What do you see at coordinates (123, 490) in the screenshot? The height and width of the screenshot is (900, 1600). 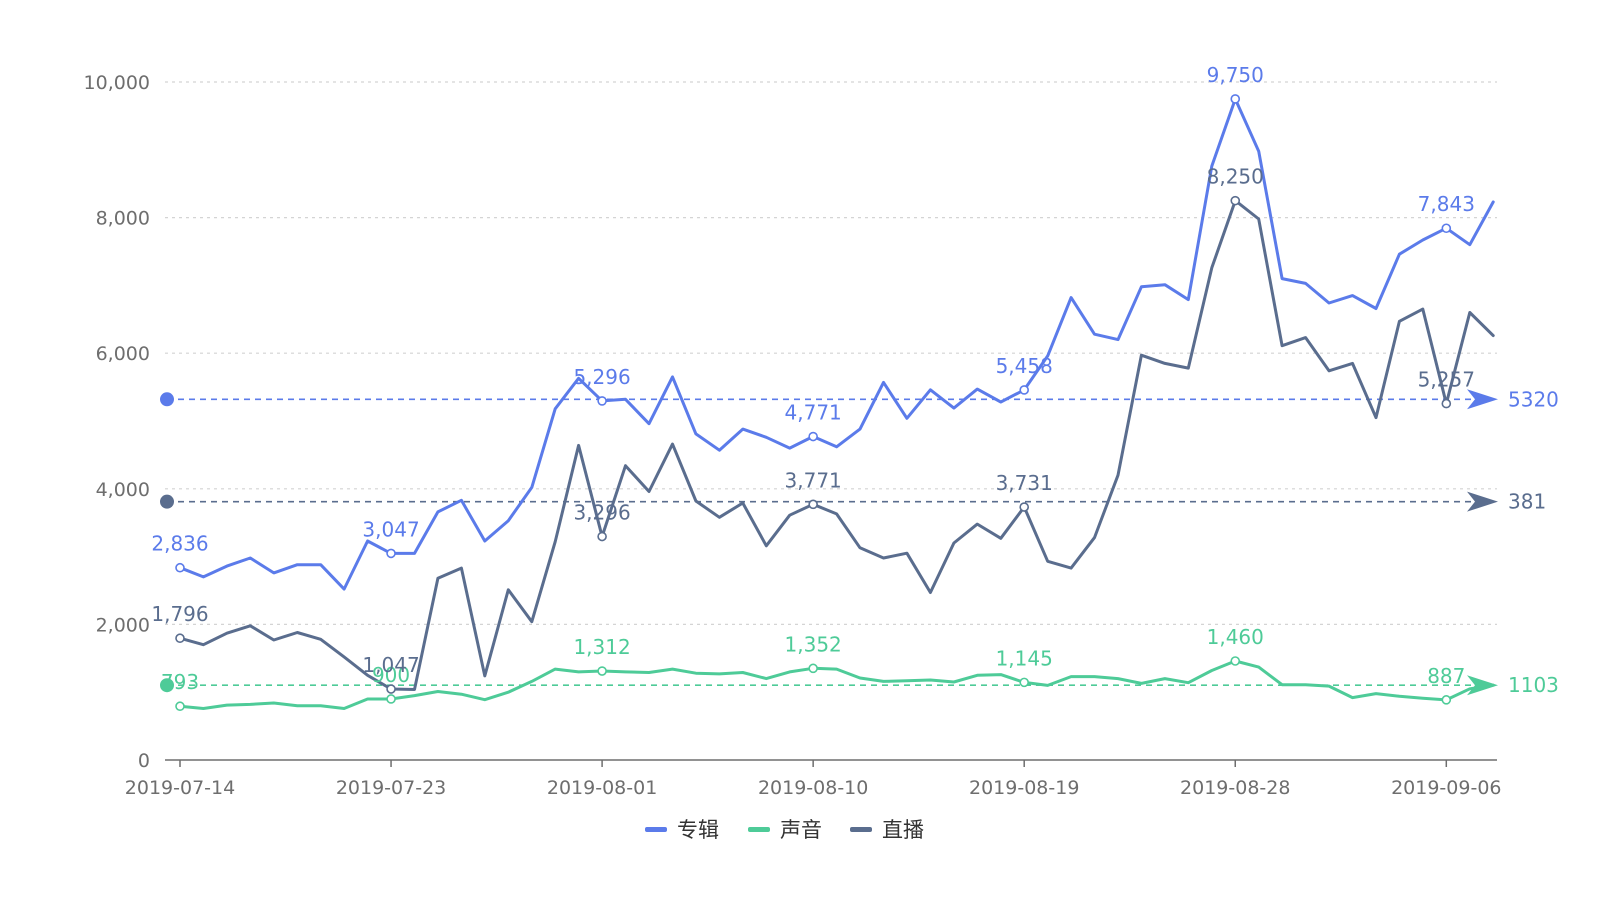 I see `y-tick-label: 4,000` at bounding box center [123, 490].